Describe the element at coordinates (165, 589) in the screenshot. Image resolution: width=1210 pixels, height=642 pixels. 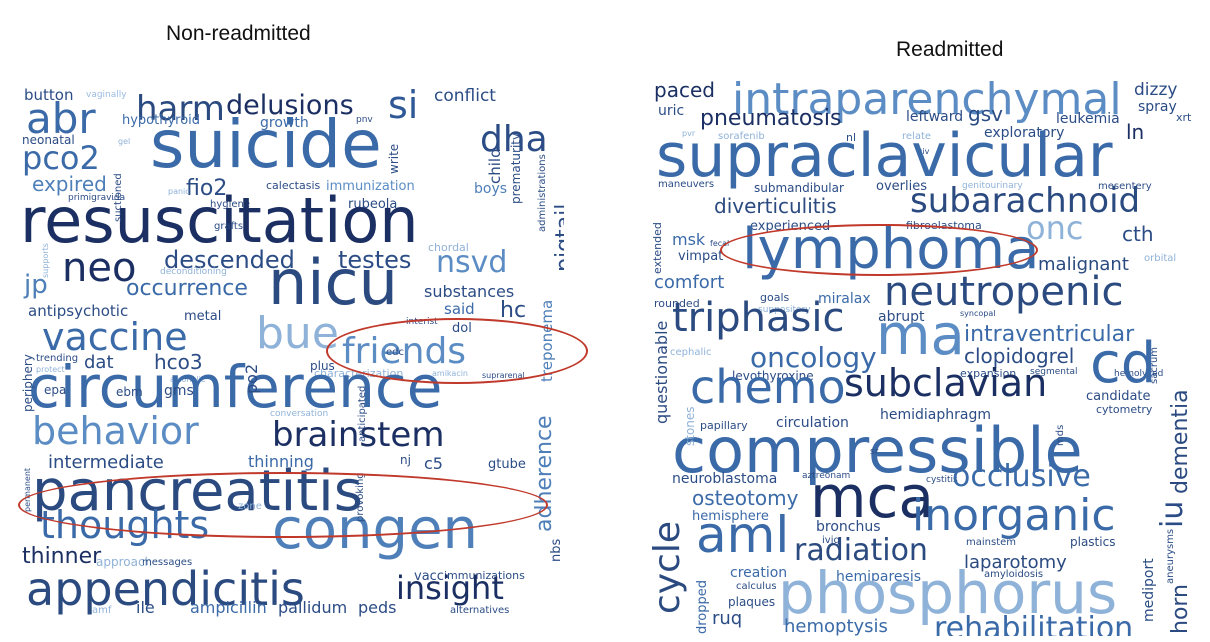
I see `word-appendicitis: appendicitis` at that location.